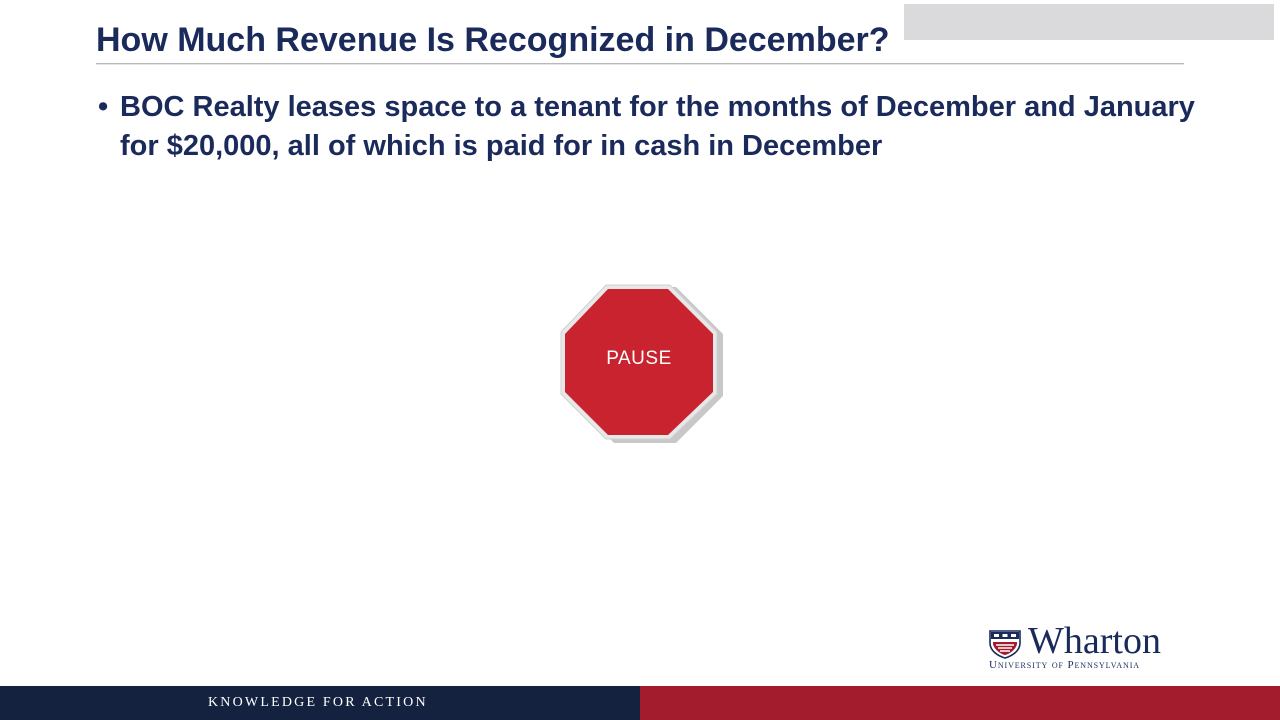 The width and height of the screenshot is (1280, 720). I want to click on footer-tagline: KNOWLEDGE FOR ACTION, so click(318, 702).